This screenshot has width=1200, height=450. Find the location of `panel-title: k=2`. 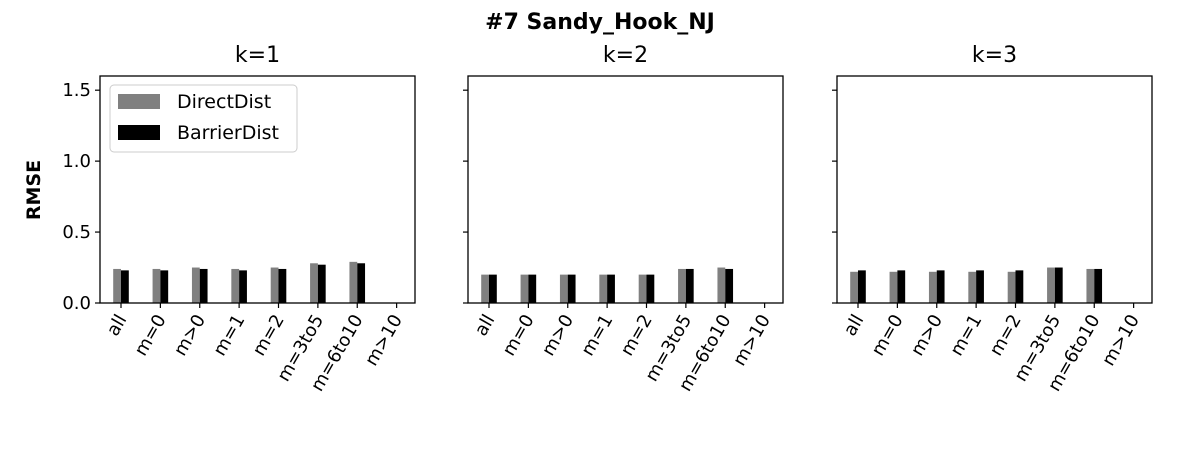

panel-title: k=2 is located at coordinates (625, 55).